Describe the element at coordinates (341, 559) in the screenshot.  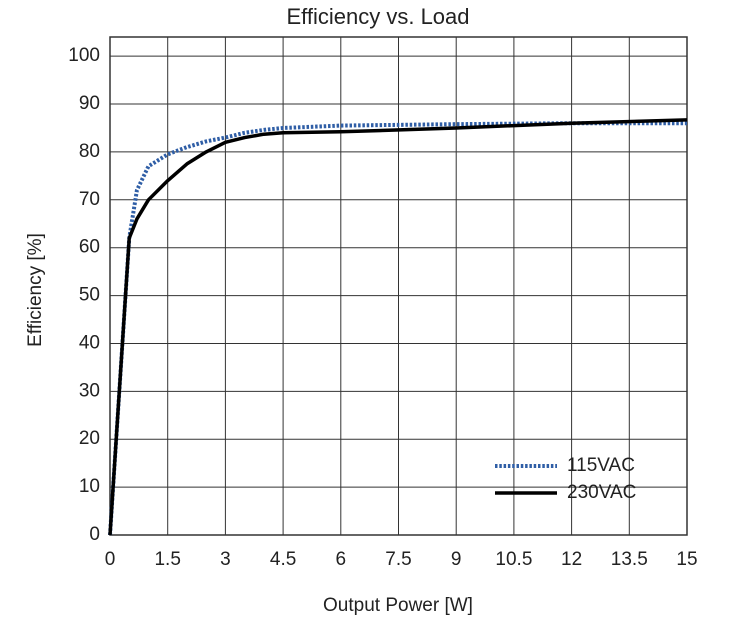
I see `x-tick-label: 6` at that location.